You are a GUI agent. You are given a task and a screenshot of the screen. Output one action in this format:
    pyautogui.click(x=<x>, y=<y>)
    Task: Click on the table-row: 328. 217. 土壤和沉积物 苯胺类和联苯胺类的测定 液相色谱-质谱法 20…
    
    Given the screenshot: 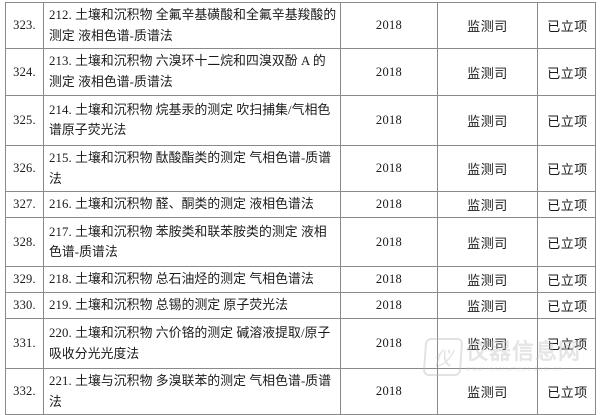 What is the action you would take?
    pyautogui.click(x=300, y=242)
    